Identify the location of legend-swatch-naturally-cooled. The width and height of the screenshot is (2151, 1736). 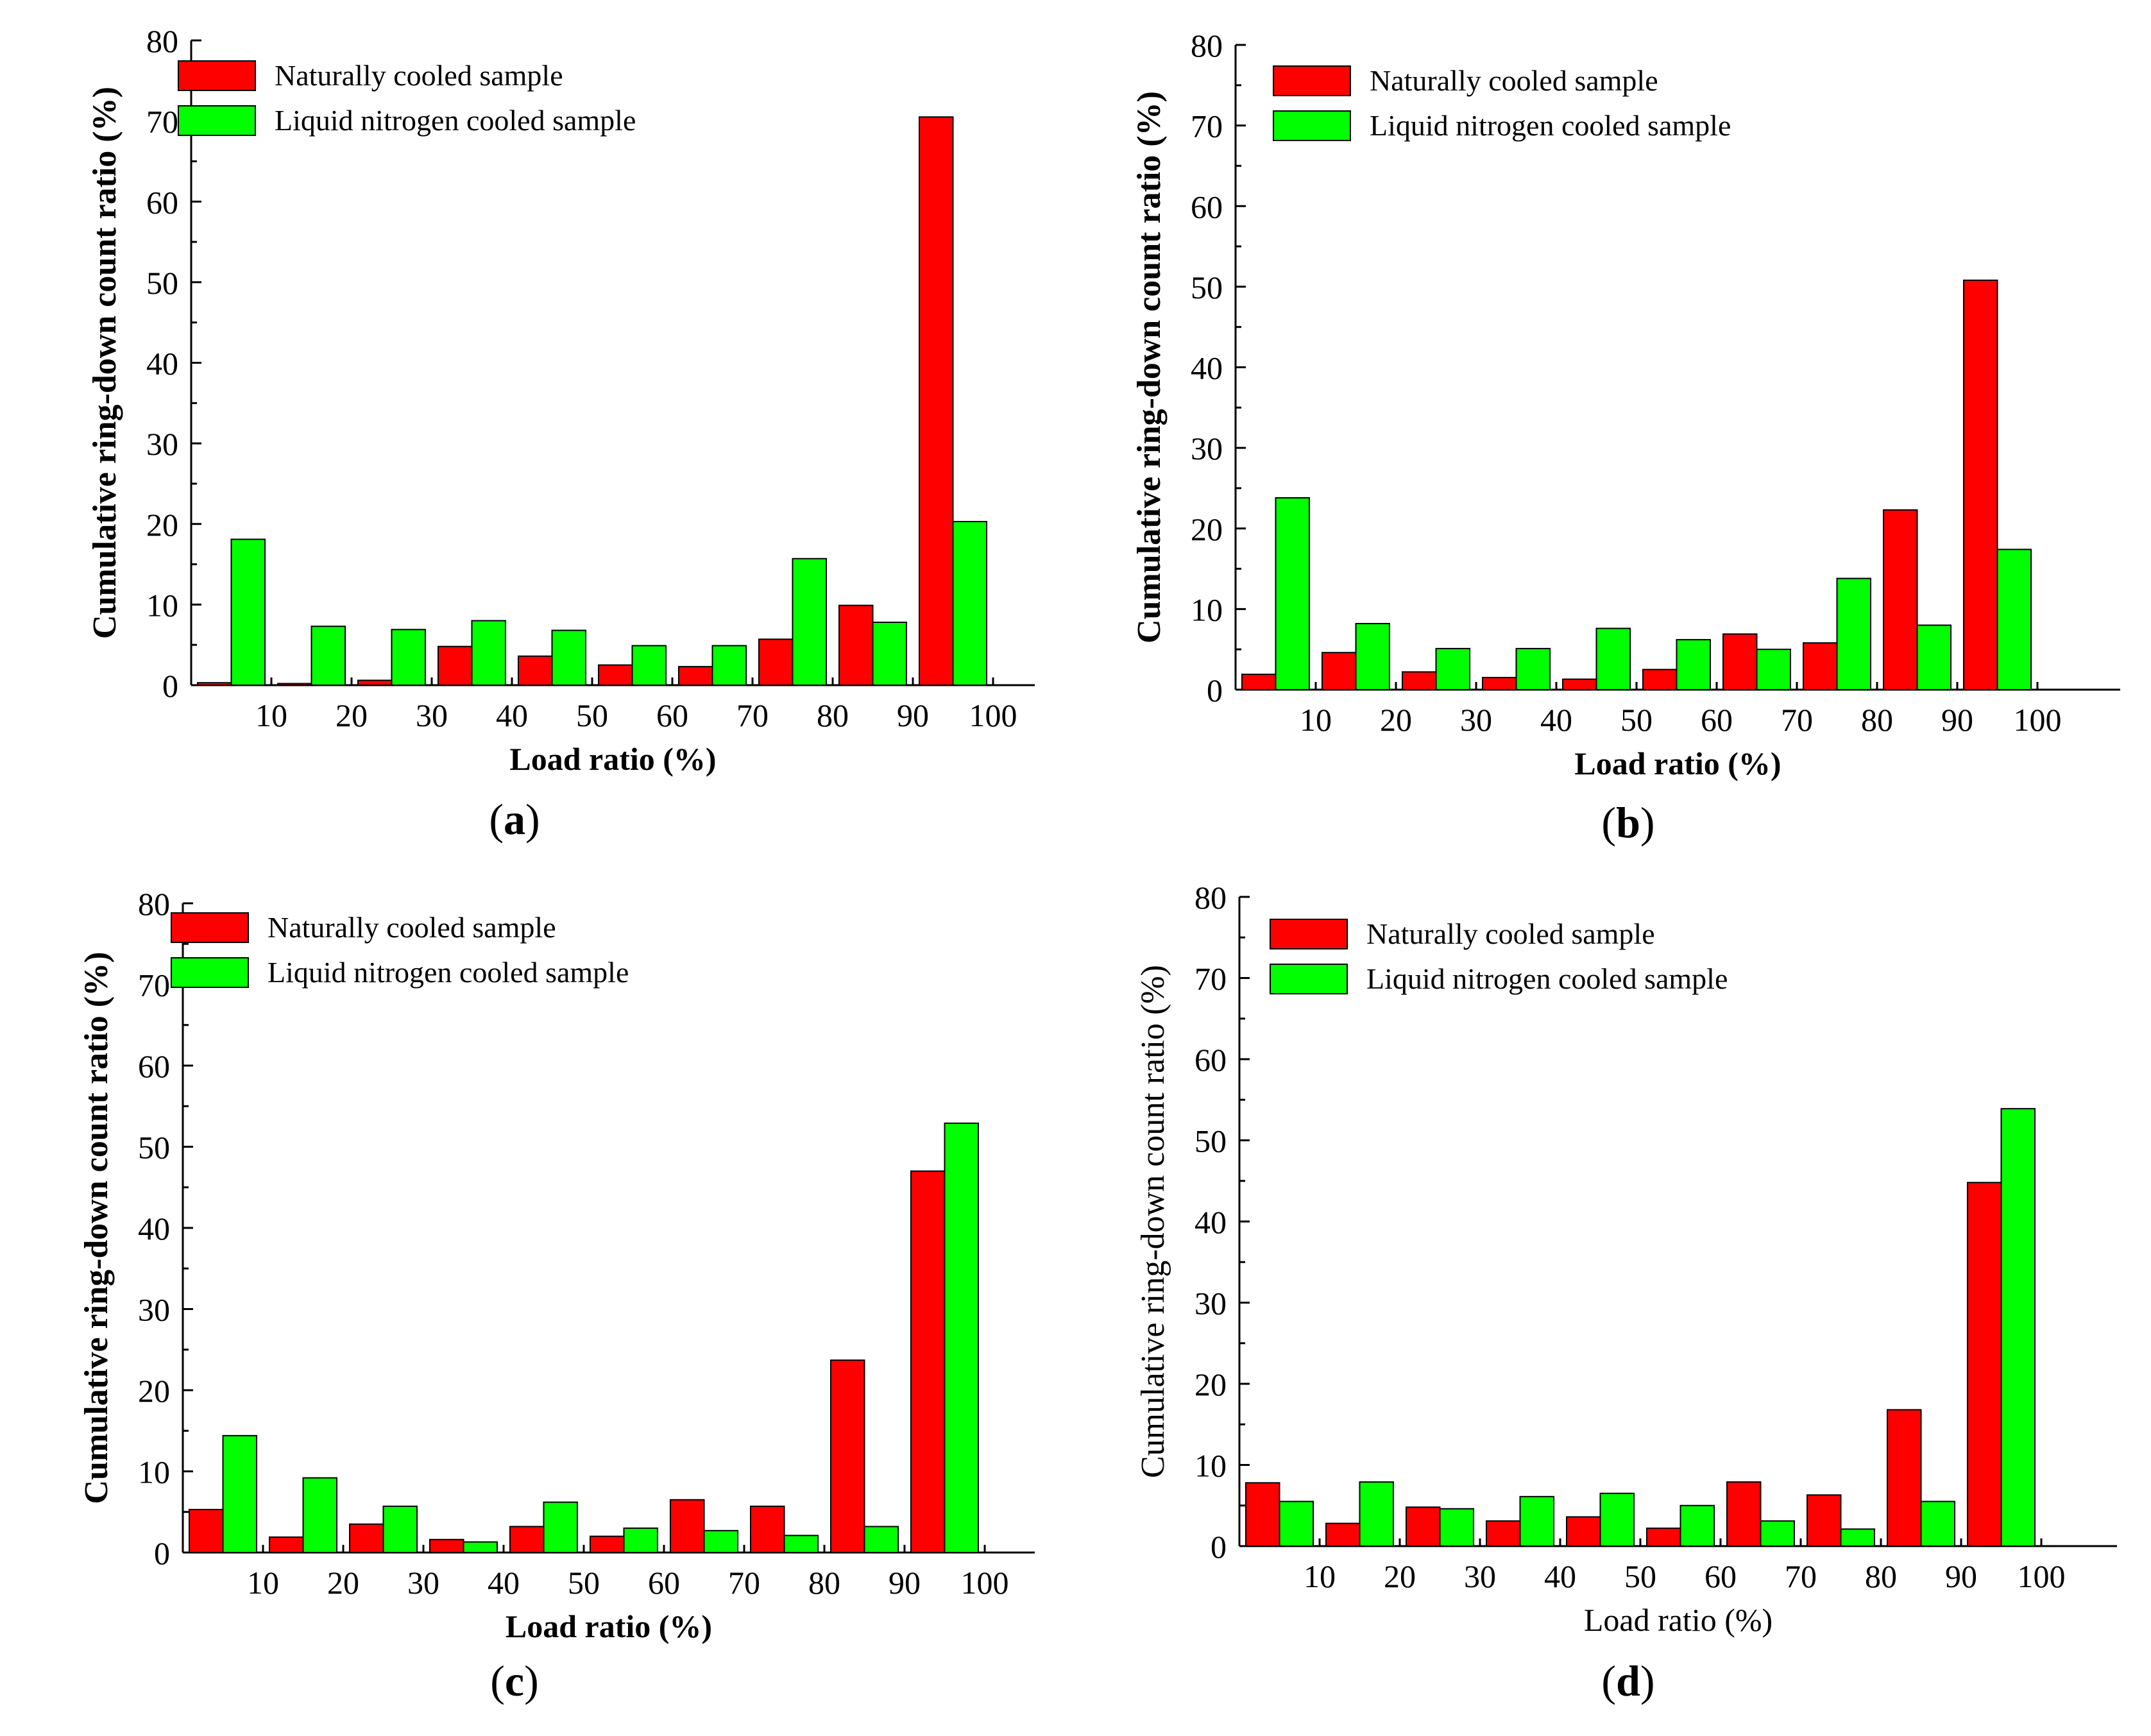
(210, 927).